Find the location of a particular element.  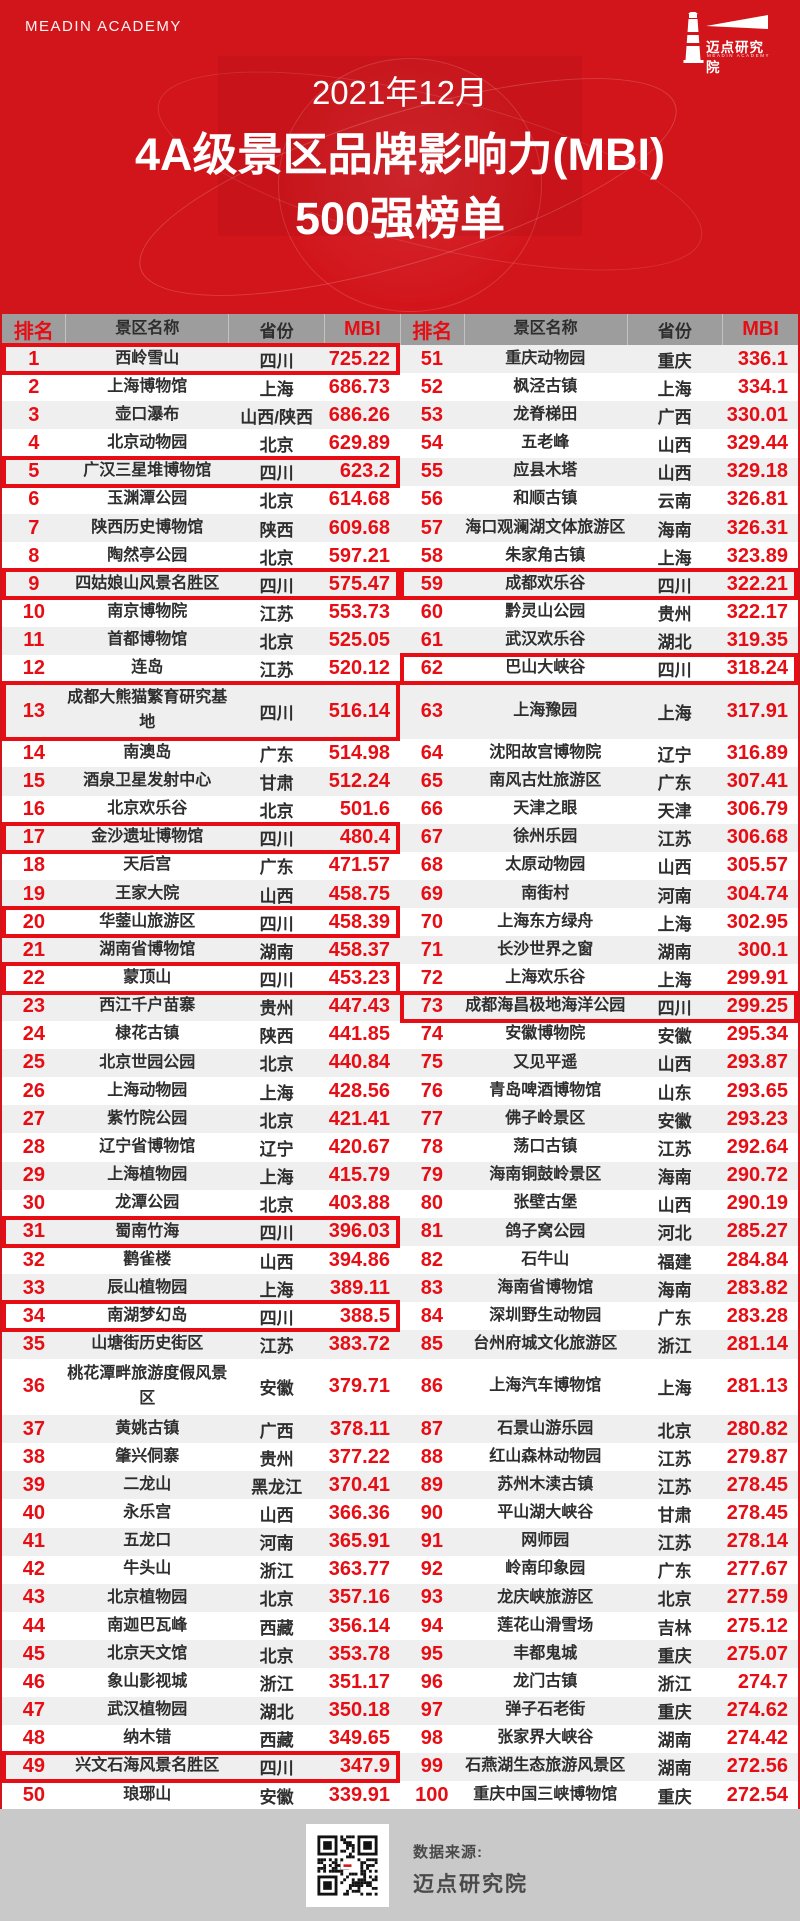

ranking-entry: 75 又见平遥 山西 293.87 is located at coordinates (599, 1063).